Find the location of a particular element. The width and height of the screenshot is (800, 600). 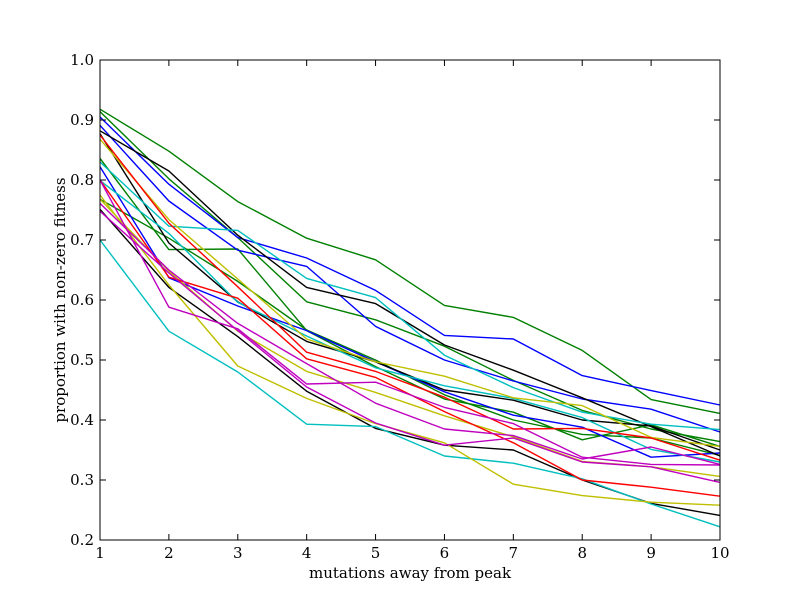

x-tick-label: 3 is located at coordinates (238, 553).